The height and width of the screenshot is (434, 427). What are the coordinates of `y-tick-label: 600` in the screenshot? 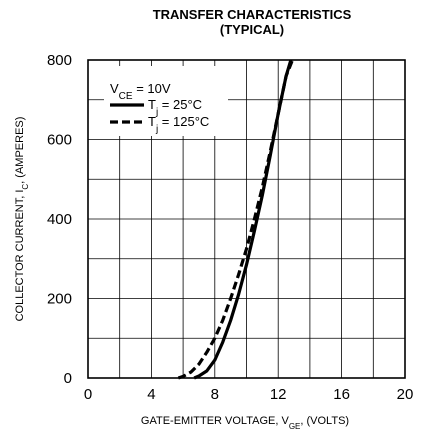 It's located at (59, 140).